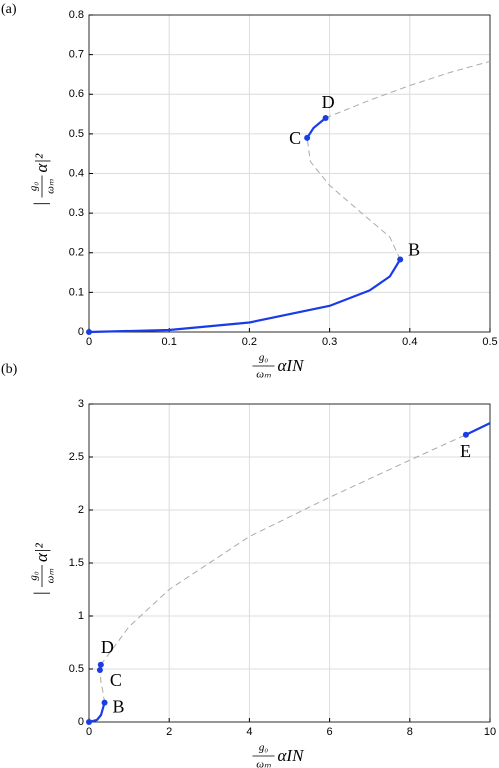 The height and width of the screenshot is (768, 499). What do you see at coordinates (76, 253) in the screenshot?
I see `y-tick-label: 0.2` at bounding box center [76, 253].